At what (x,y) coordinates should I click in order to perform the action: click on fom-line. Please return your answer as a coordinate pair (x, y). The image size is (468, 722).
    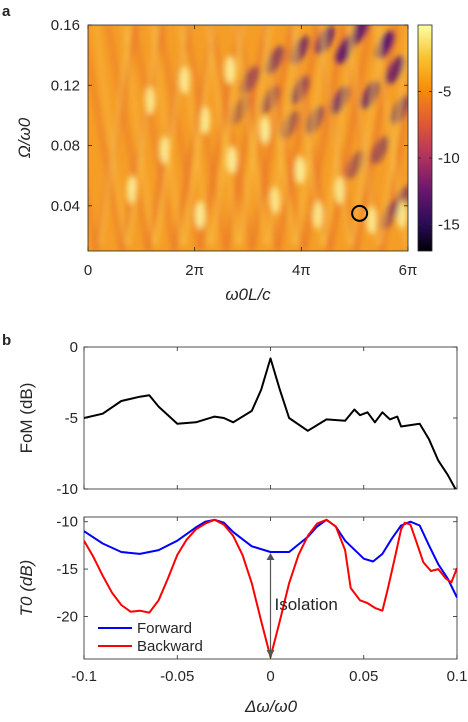
    Looking at the image, I should click on (270, 423).